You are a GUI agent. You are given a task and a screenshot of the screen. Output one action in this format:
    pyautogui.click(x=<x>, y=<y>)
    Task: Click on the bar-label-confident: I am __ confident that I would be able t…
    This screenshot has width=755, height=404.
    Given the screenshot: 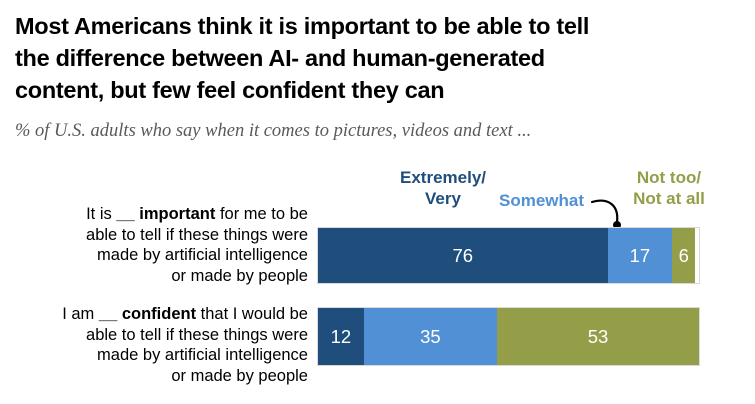 What is the action you would take?
    pyautogui.click(x=154, y=345)
    